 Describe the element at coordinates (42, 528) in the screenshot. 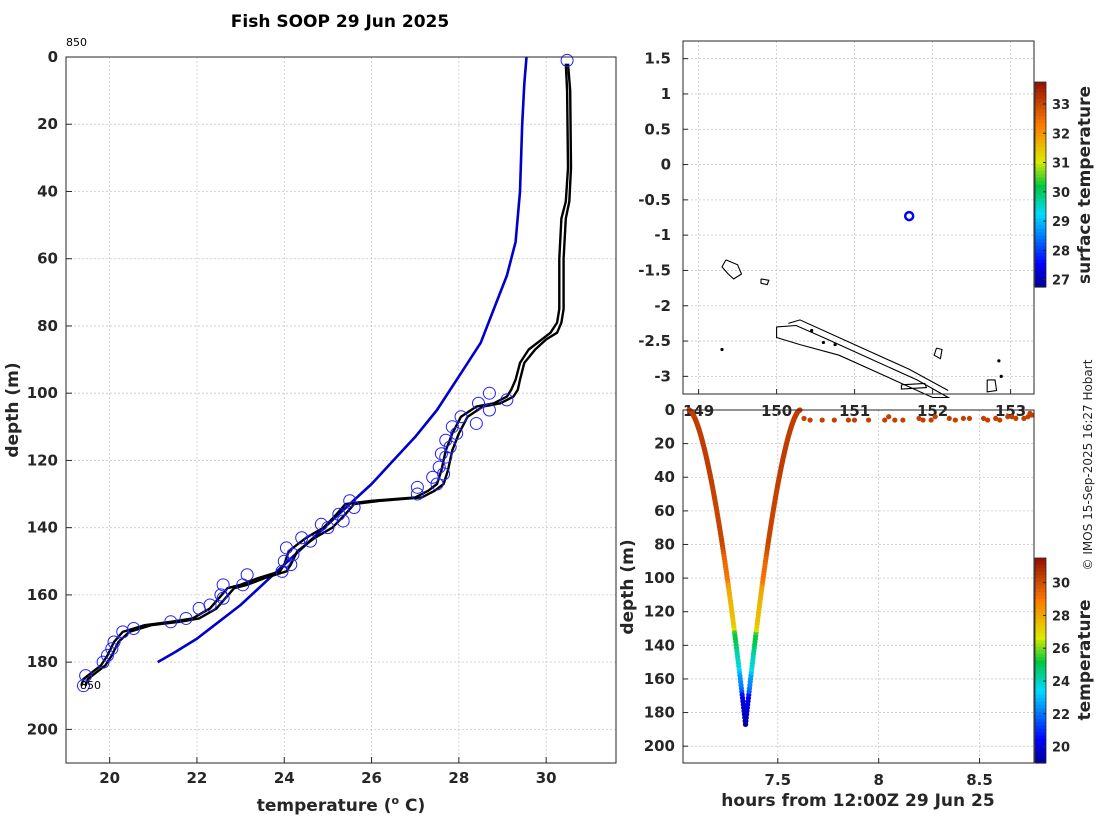

I see `profile-y-tick-label: 140` at that location.